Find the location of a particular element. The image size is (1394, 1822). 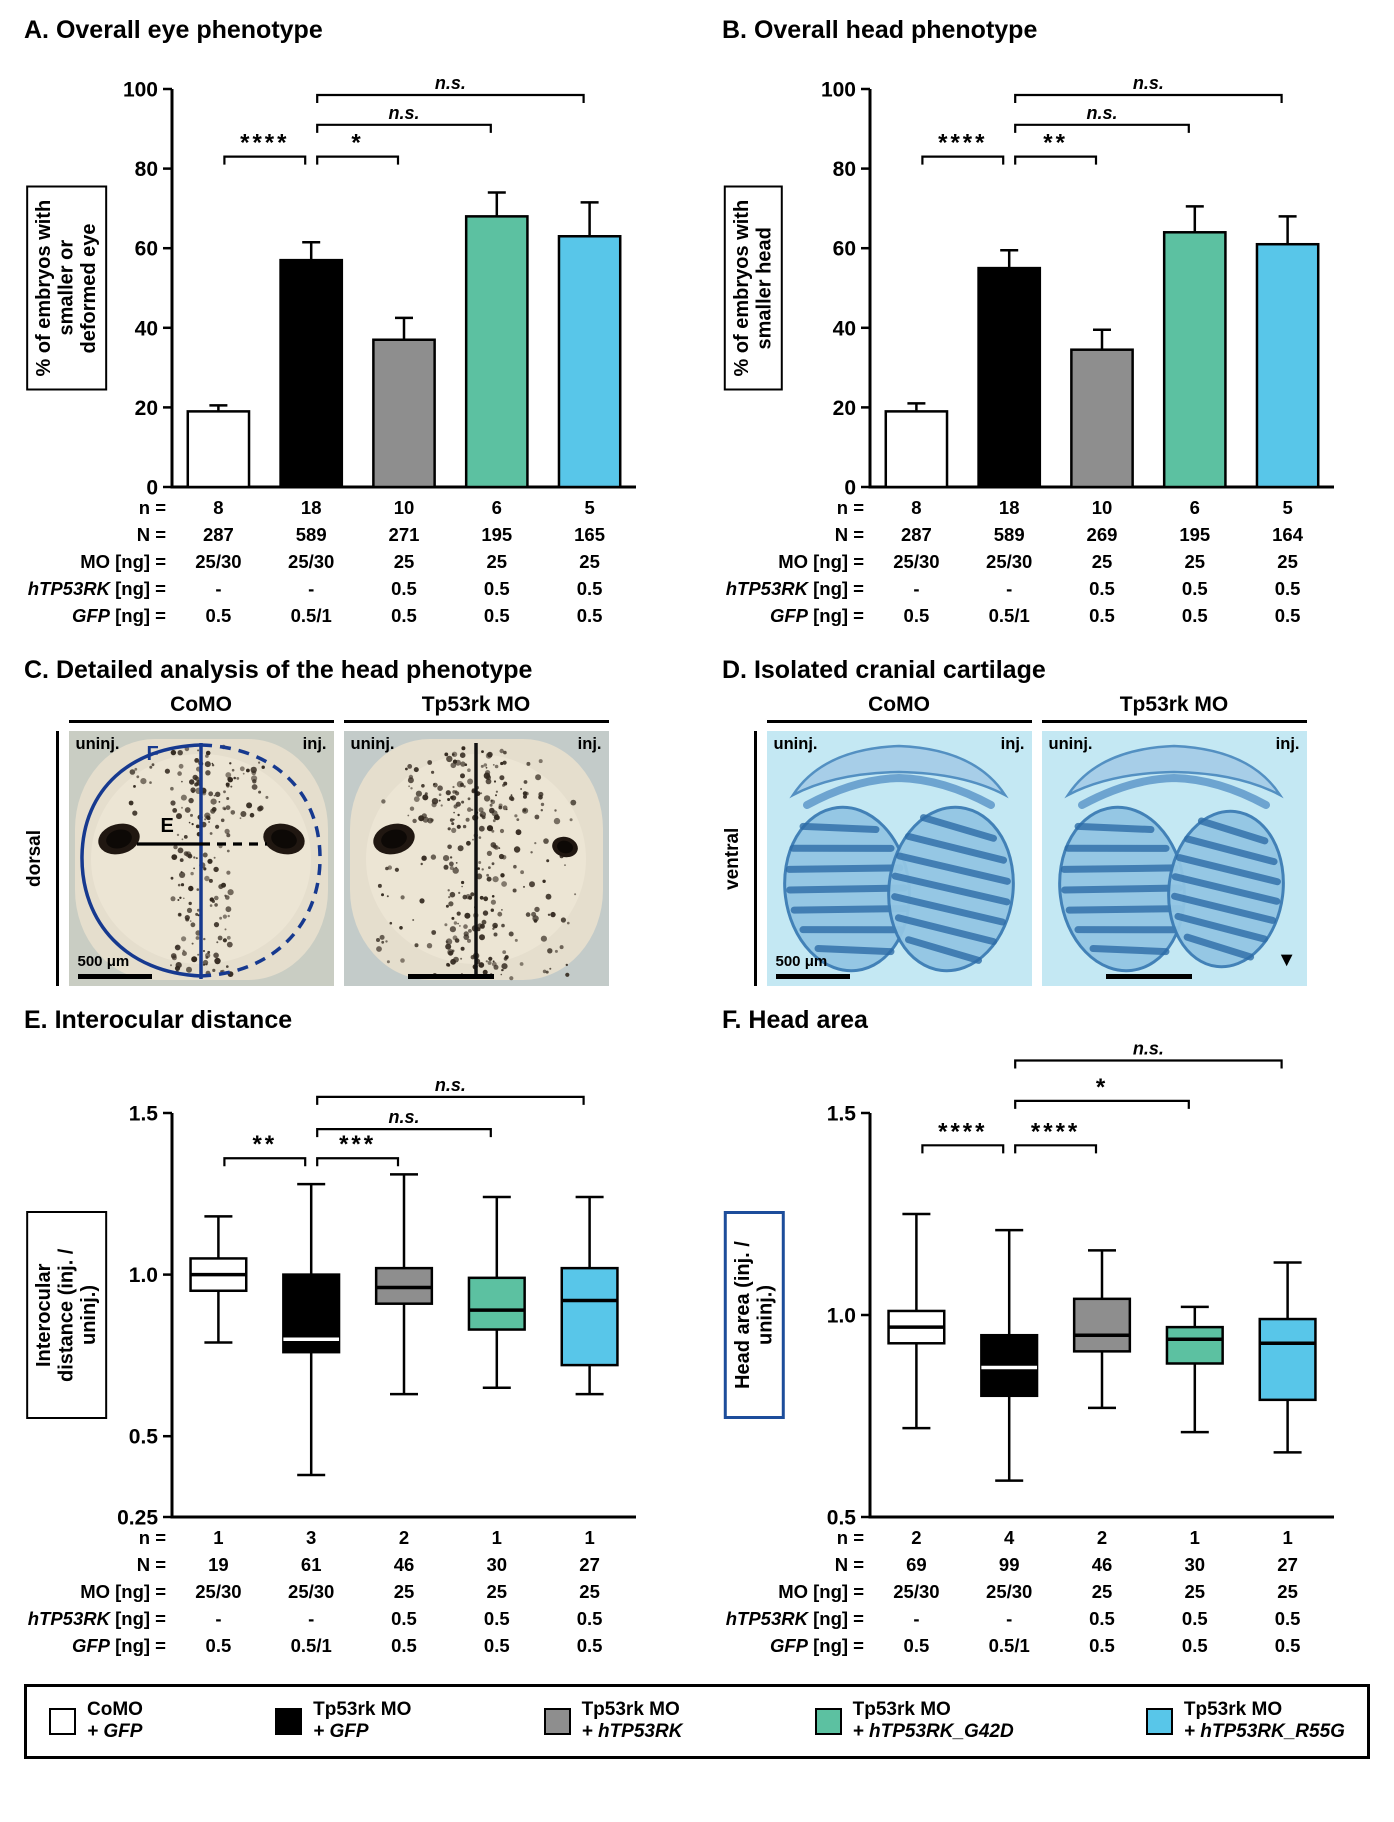

table-cell: 18 is located at coordinates (1009, 507).